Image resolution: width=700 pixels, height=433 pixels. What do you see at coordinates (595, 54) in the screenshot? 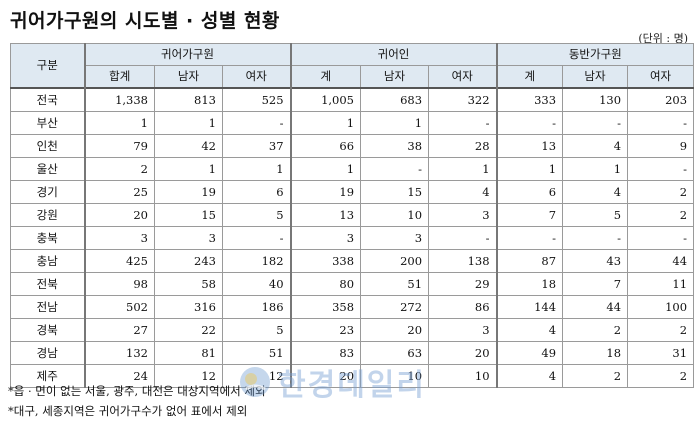
I see `header-group-accompanying: 동반가구원` at bounding box center [595, 54].